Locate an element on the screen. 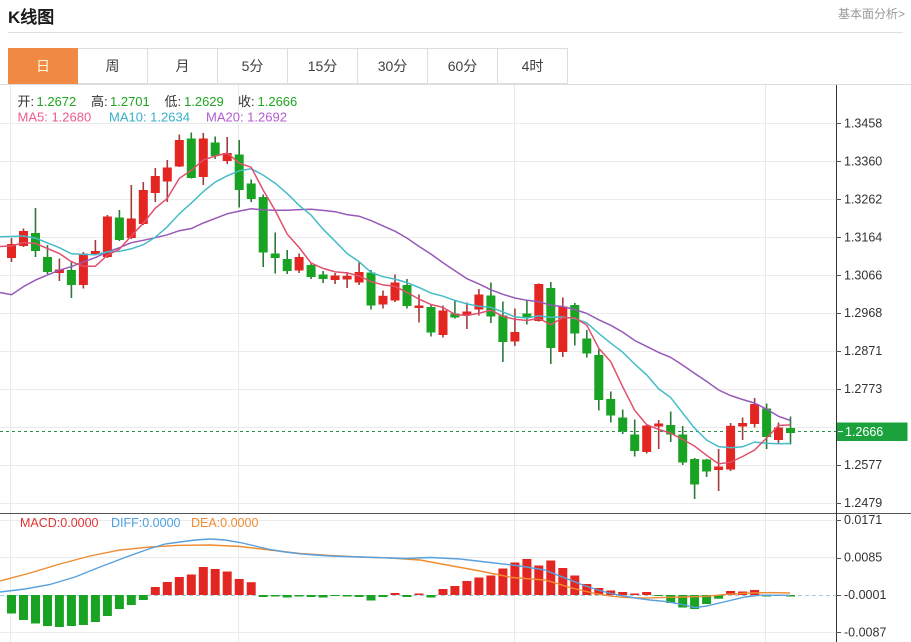 The height and width of the screenshot is (642, 911). svg-text: 1.2672 is located at coordinates (57, 101).